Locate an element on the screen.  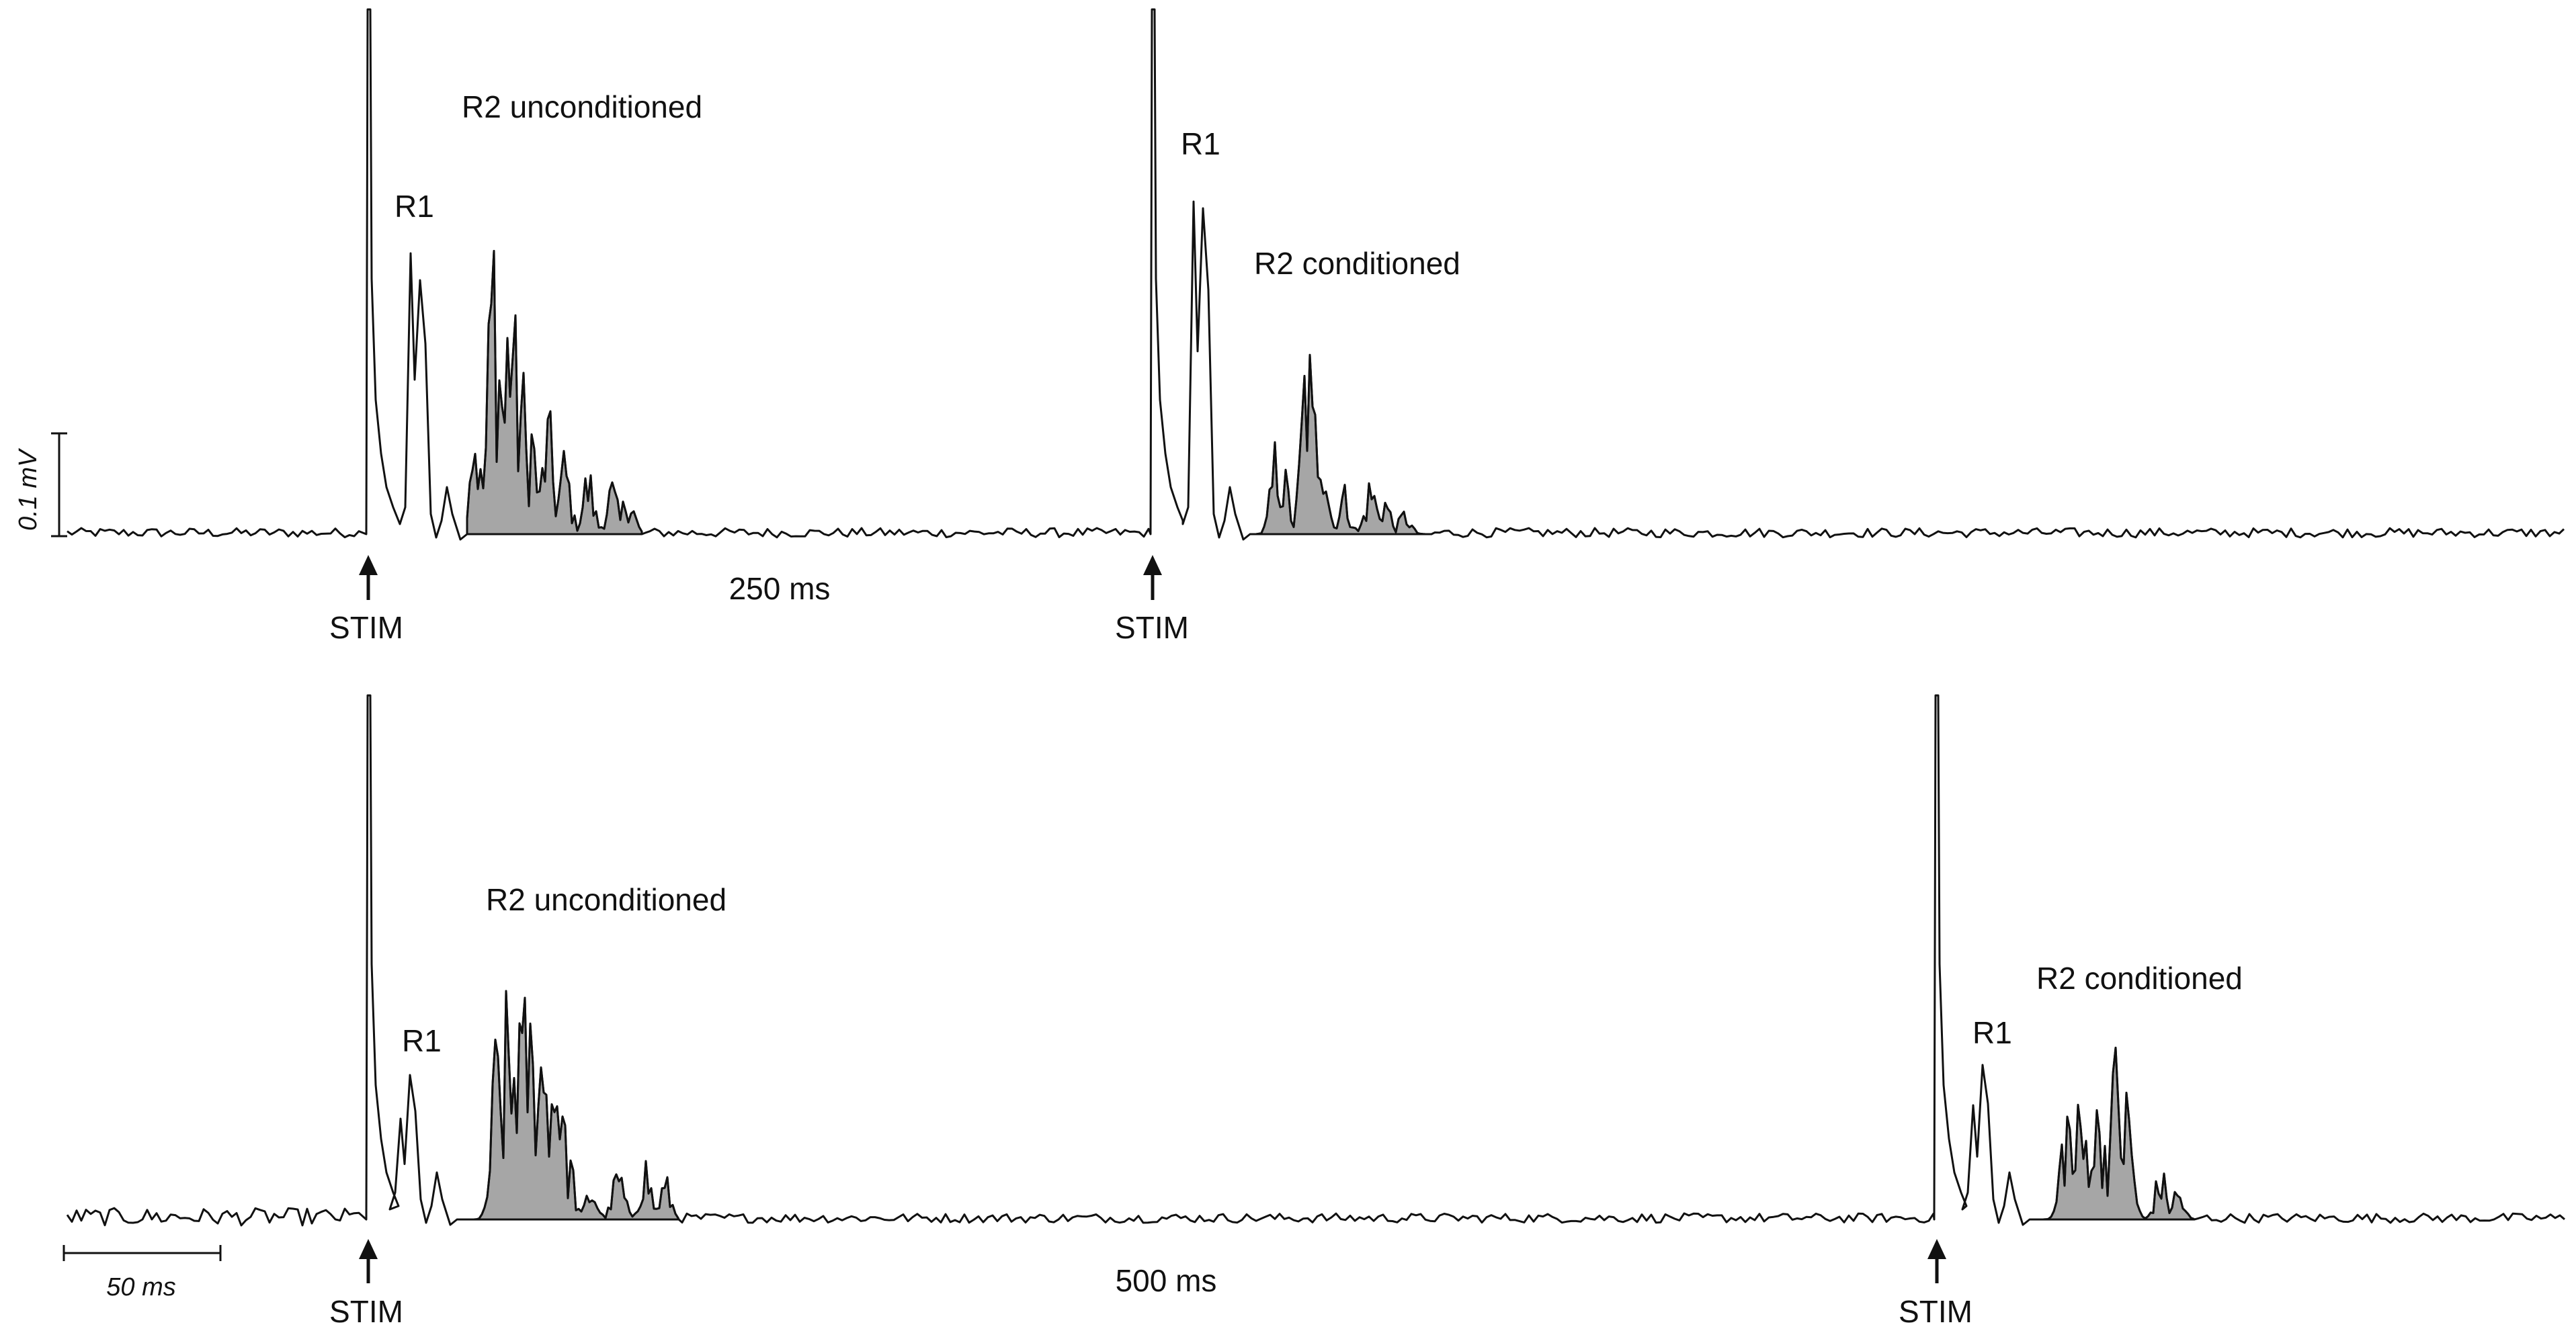
time-scale-label: 50 ms is located at coordinates (140, 1287).